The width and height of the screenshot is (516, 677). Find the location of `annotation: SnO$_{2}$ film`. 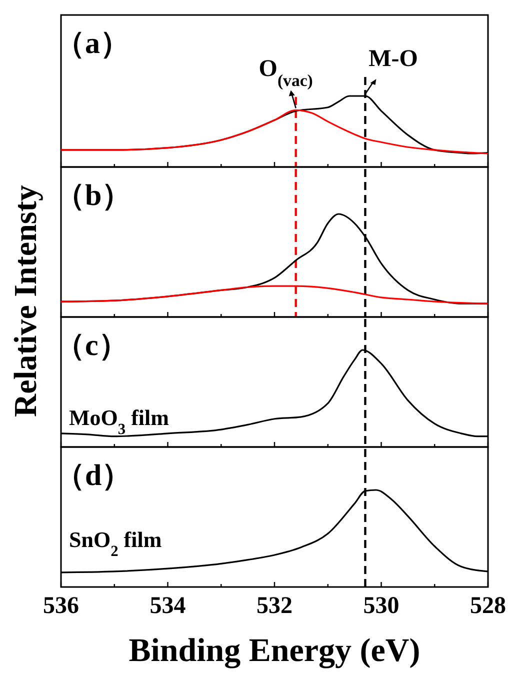

annotation: SnO$_{2}$ film is located at coordinates (115, 543).